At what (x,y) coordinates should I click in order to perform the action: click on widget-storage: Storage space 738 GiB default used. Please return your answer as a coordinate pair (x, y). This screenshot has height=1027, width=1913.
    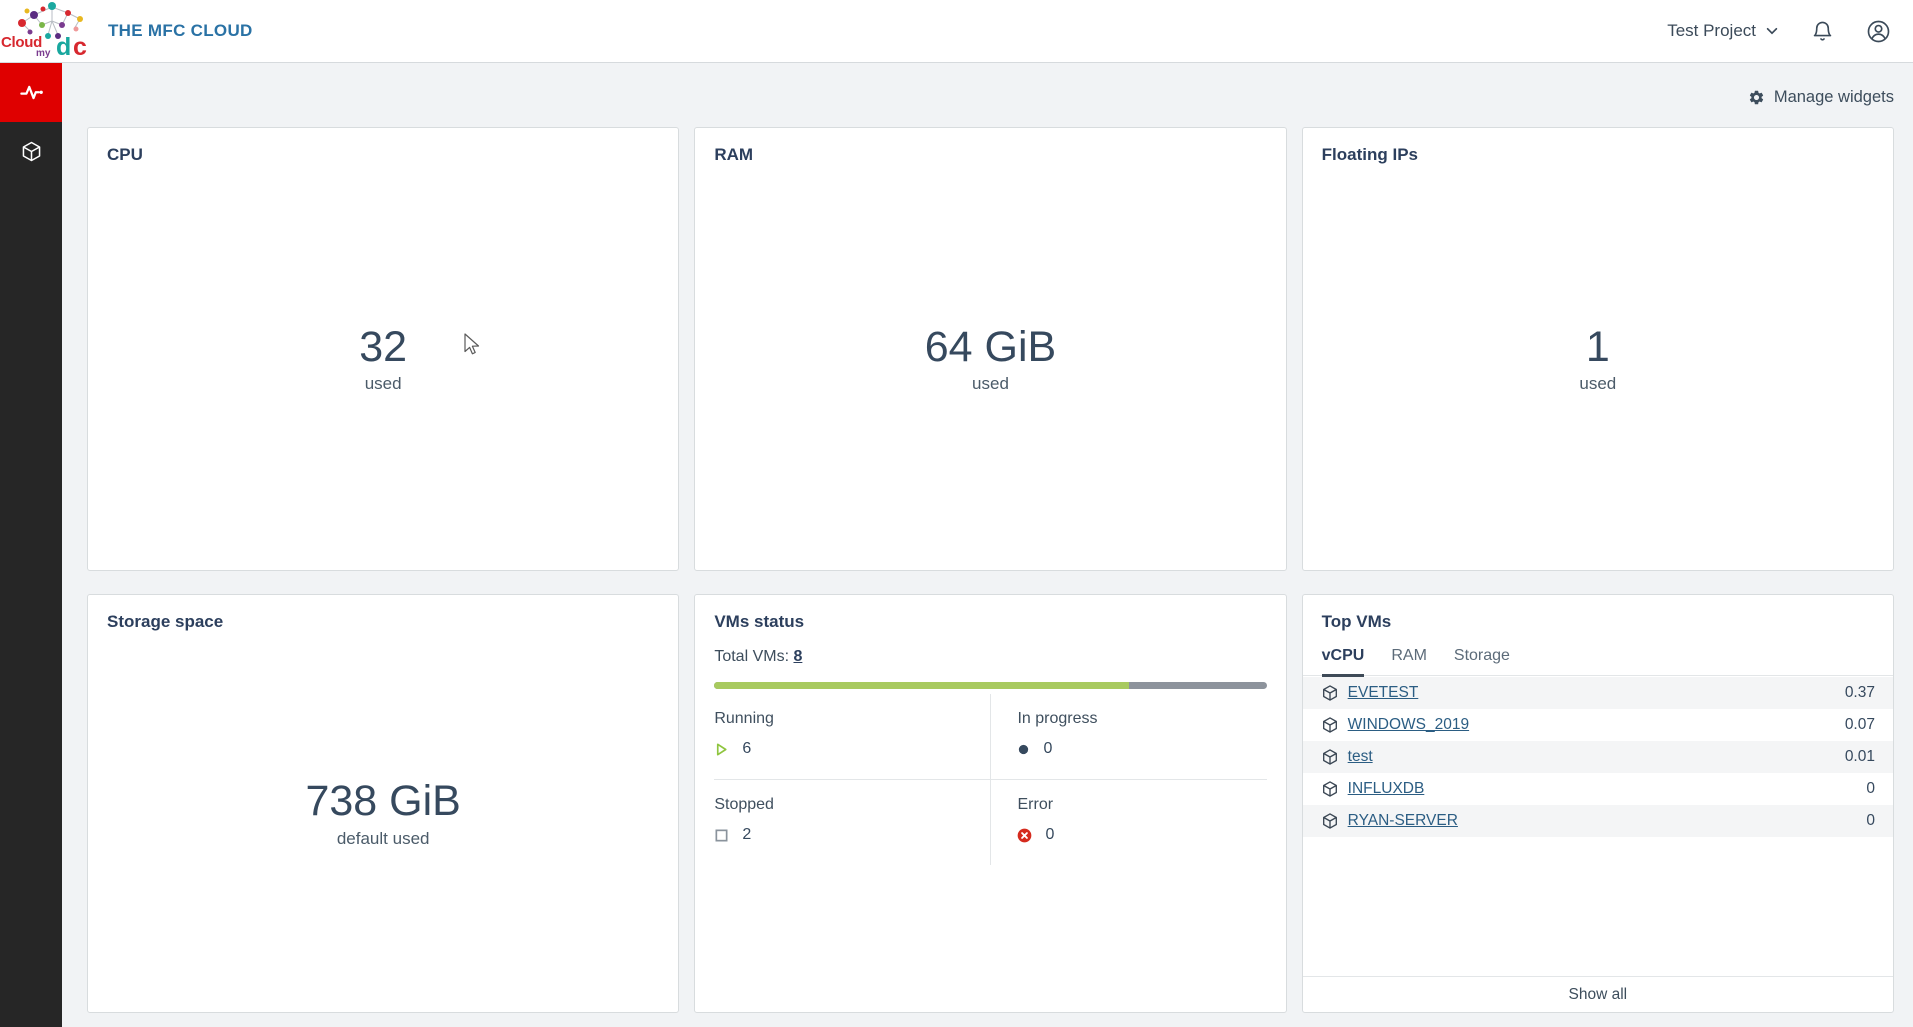
    Looking at the image, I should click on (383, 803).